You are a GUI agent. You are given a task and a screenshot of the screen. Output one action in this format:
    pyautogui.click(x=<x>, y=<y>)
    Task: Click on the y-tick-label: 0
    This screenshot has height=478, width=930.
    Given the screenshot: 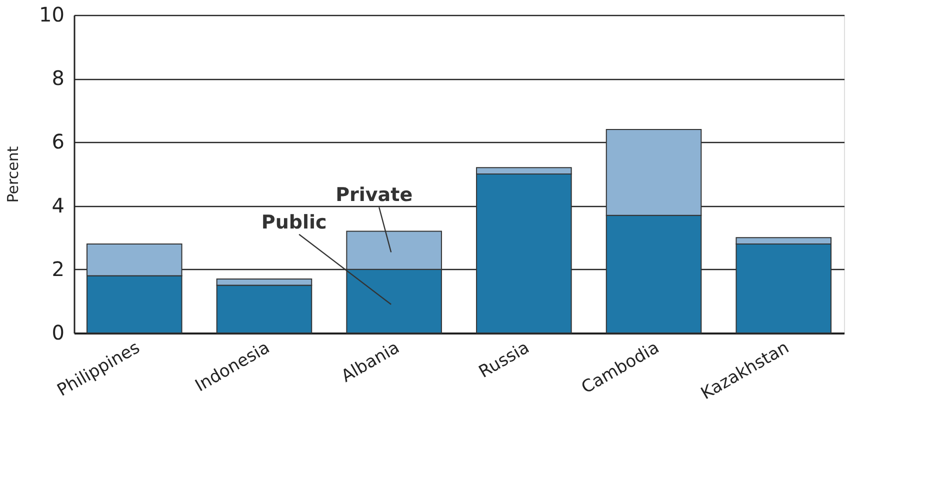 What is the action you would take?
    pyautogui.click(x=58, y=332)
    